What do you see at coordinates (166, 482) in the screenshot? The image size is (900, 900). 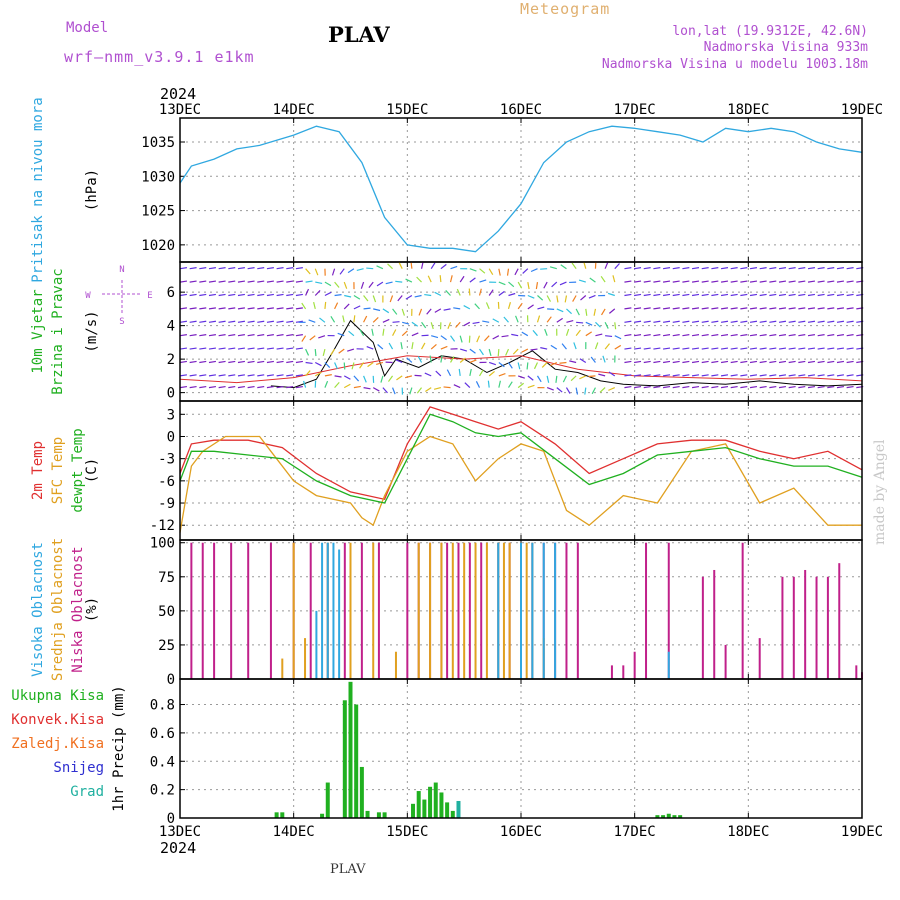 I see `y-tick-label: -6` at bounding box center [166, 482].